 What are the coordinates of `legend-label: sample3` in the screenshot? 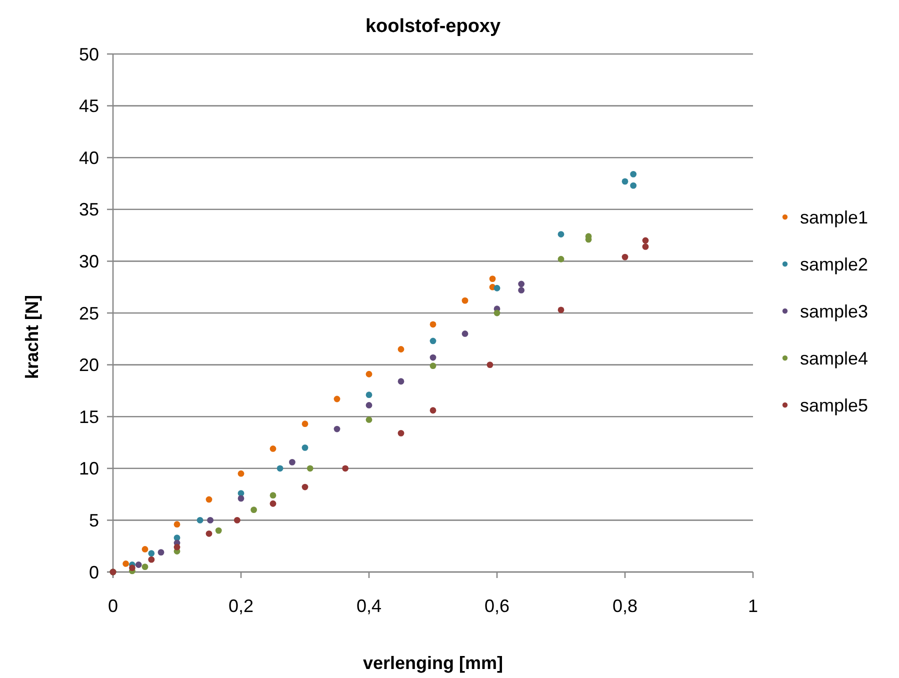 It's located at (834, 311).